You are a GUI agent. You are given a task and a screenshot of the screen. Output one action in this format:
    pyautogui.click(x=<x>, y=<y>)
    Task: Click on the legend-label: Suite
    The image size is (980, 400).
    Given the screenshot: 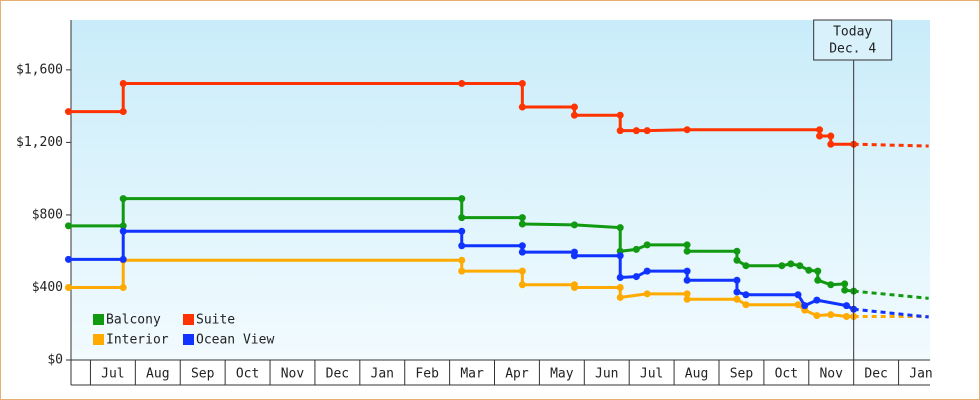 What is the action you would take?
    pyautogui.click(x=215, y=320)
    